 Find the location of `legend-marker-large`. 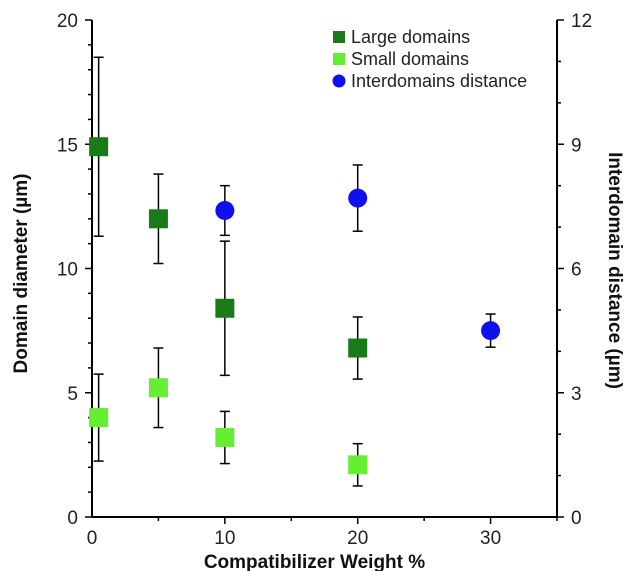

legend-marker-large is located at coordinates (339, 37).